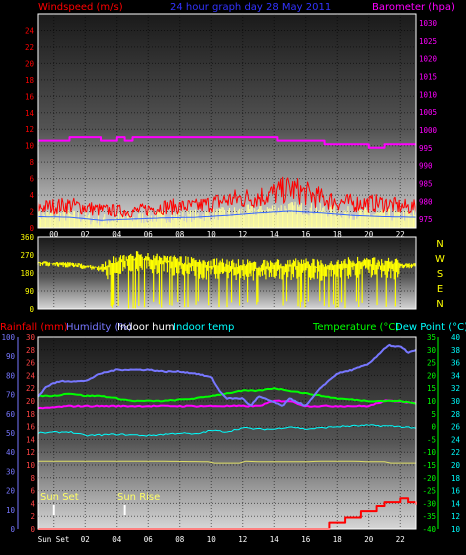 The width and height of the screenshot is (466, 555). Describe the element at coordinates (227, 273) in the screenshot. I see `direction-panel-border` at that location.